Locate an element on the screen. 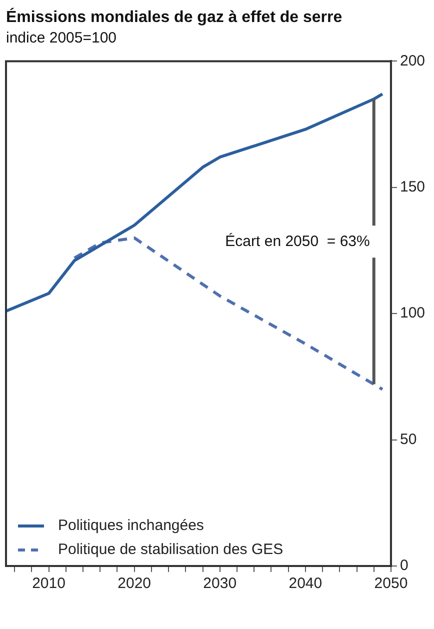 This screenshot has height=629, width=434. legend-label: Politiques inchangées is located at coordinates (131, 525).